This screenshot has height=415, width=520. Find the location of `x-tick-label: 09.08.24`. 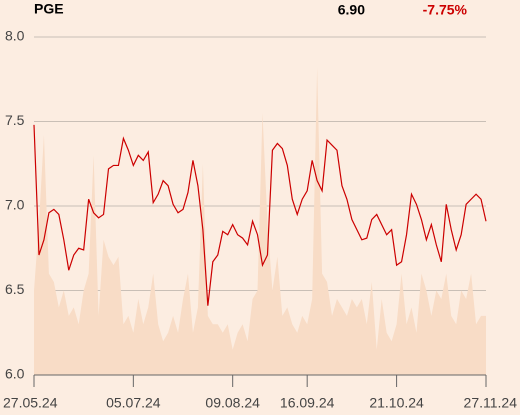

x-tick-label: 09.08.24 is located at coordinates (232, 403).